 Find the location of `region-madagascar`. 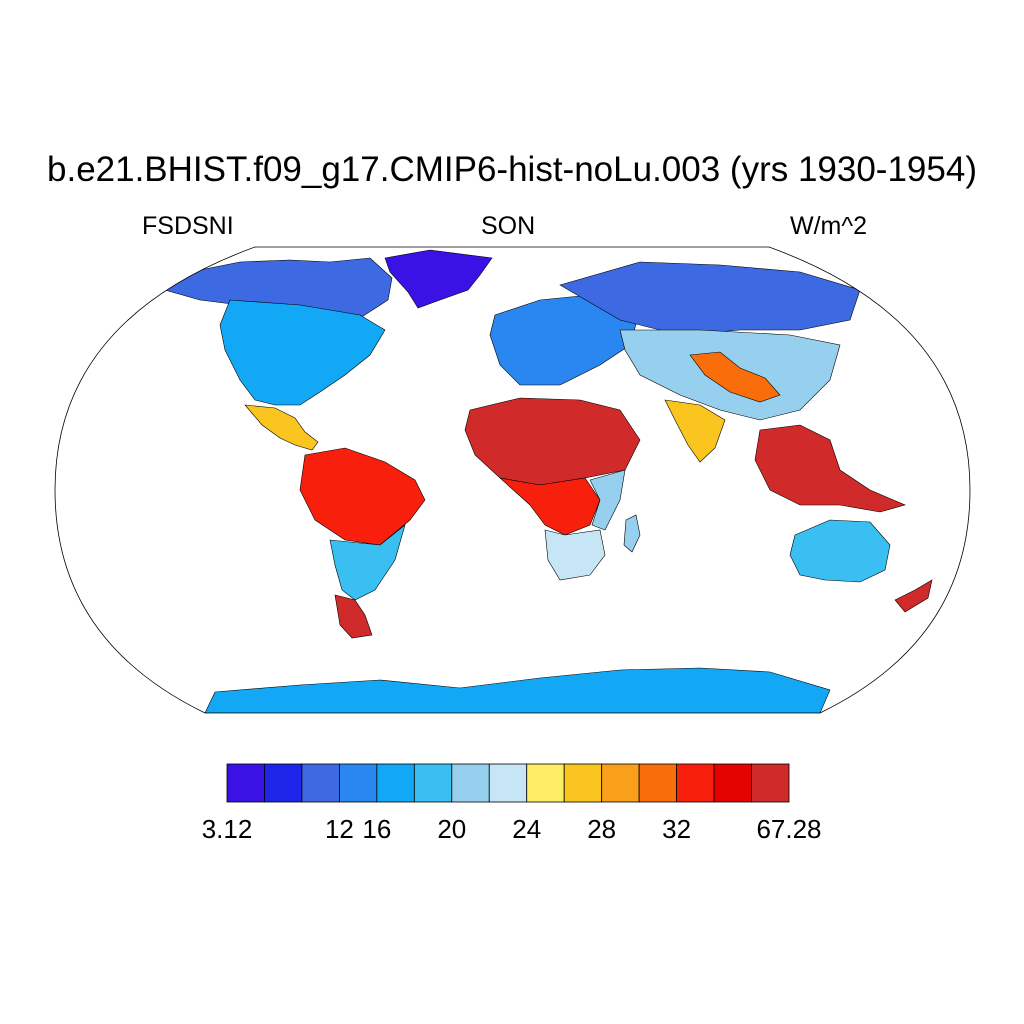

region-madagascar is located at coordinates (632, 533).